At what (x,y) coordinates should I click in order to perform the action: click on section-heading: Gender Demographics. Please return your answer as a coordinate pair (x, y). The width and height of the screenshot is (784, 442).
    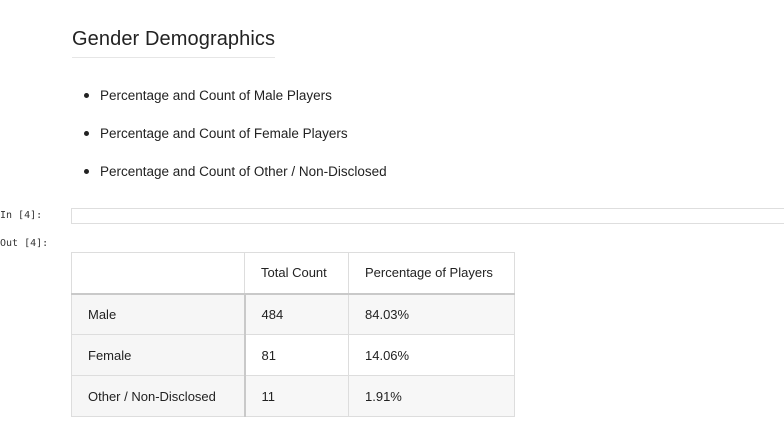
    Looking at the image, I should click on (174, 43).